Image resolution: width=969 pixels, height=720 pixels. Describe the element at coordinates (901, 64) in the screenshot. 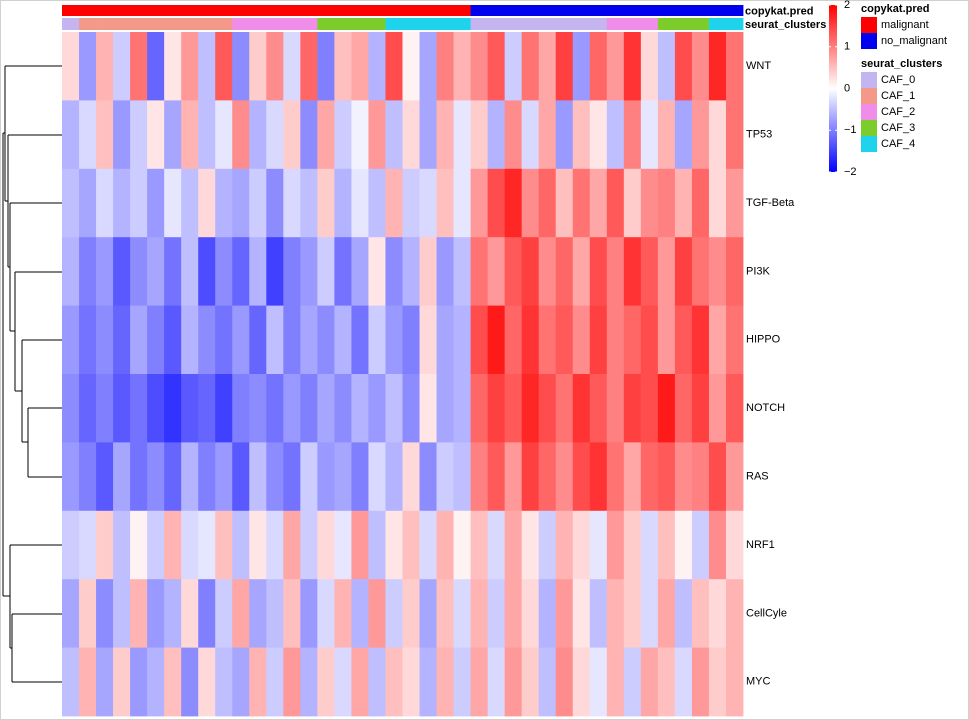

I see `legend-title: seurat_clusters` at that location.